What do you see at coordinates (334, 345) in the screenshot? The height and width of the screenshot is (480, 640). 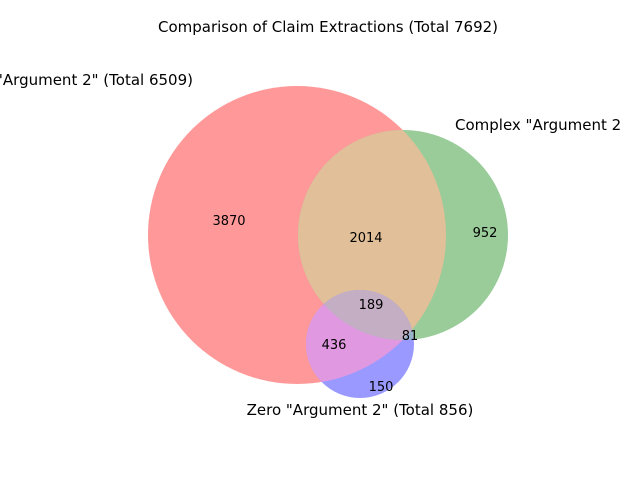 I see `region-label-simple-zero: 436` at bounding box center [334, 345].